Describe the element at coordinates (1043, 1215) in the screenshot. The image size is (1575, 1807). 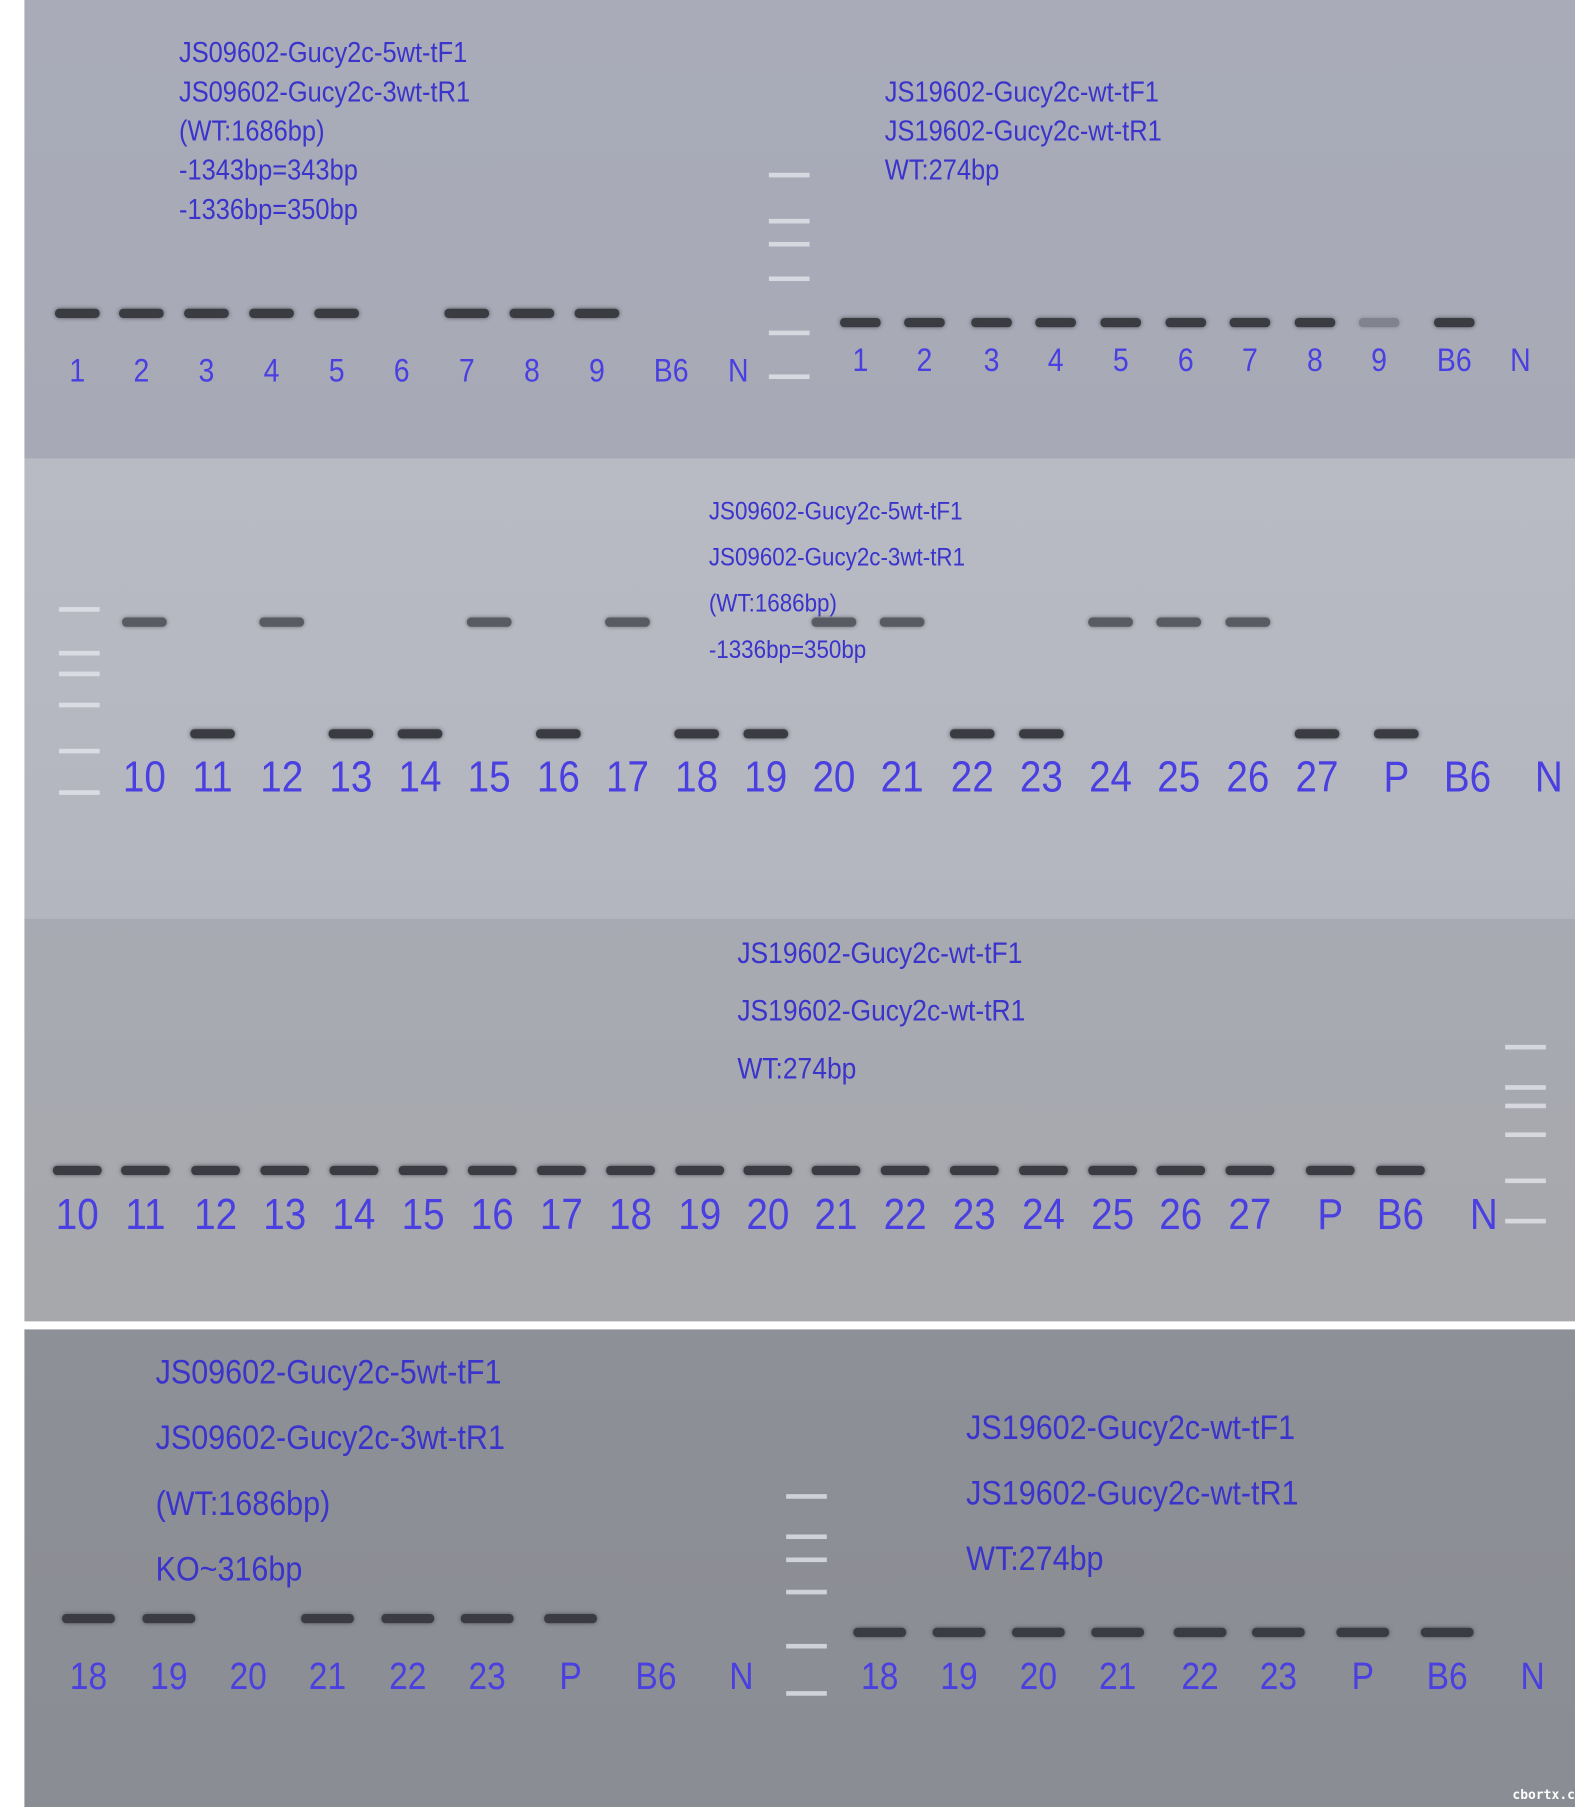
I see `lane-label: 24` at that location.